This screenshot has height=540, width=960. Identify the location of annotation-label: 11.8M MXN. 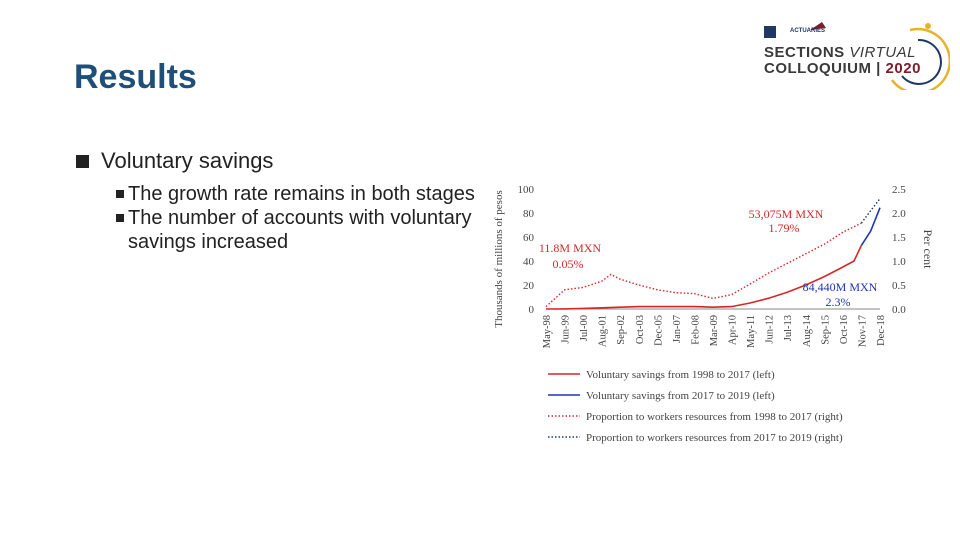
(570, 248).